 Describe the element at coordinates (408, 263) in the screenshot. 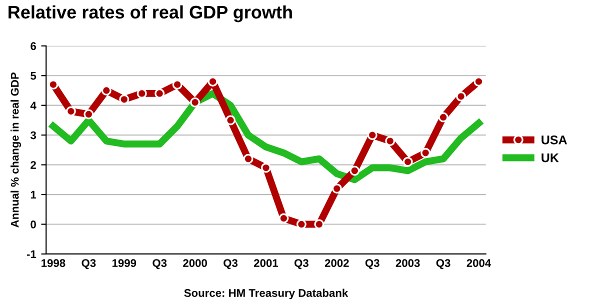

I see `x-tick-label: 2003` at that location.